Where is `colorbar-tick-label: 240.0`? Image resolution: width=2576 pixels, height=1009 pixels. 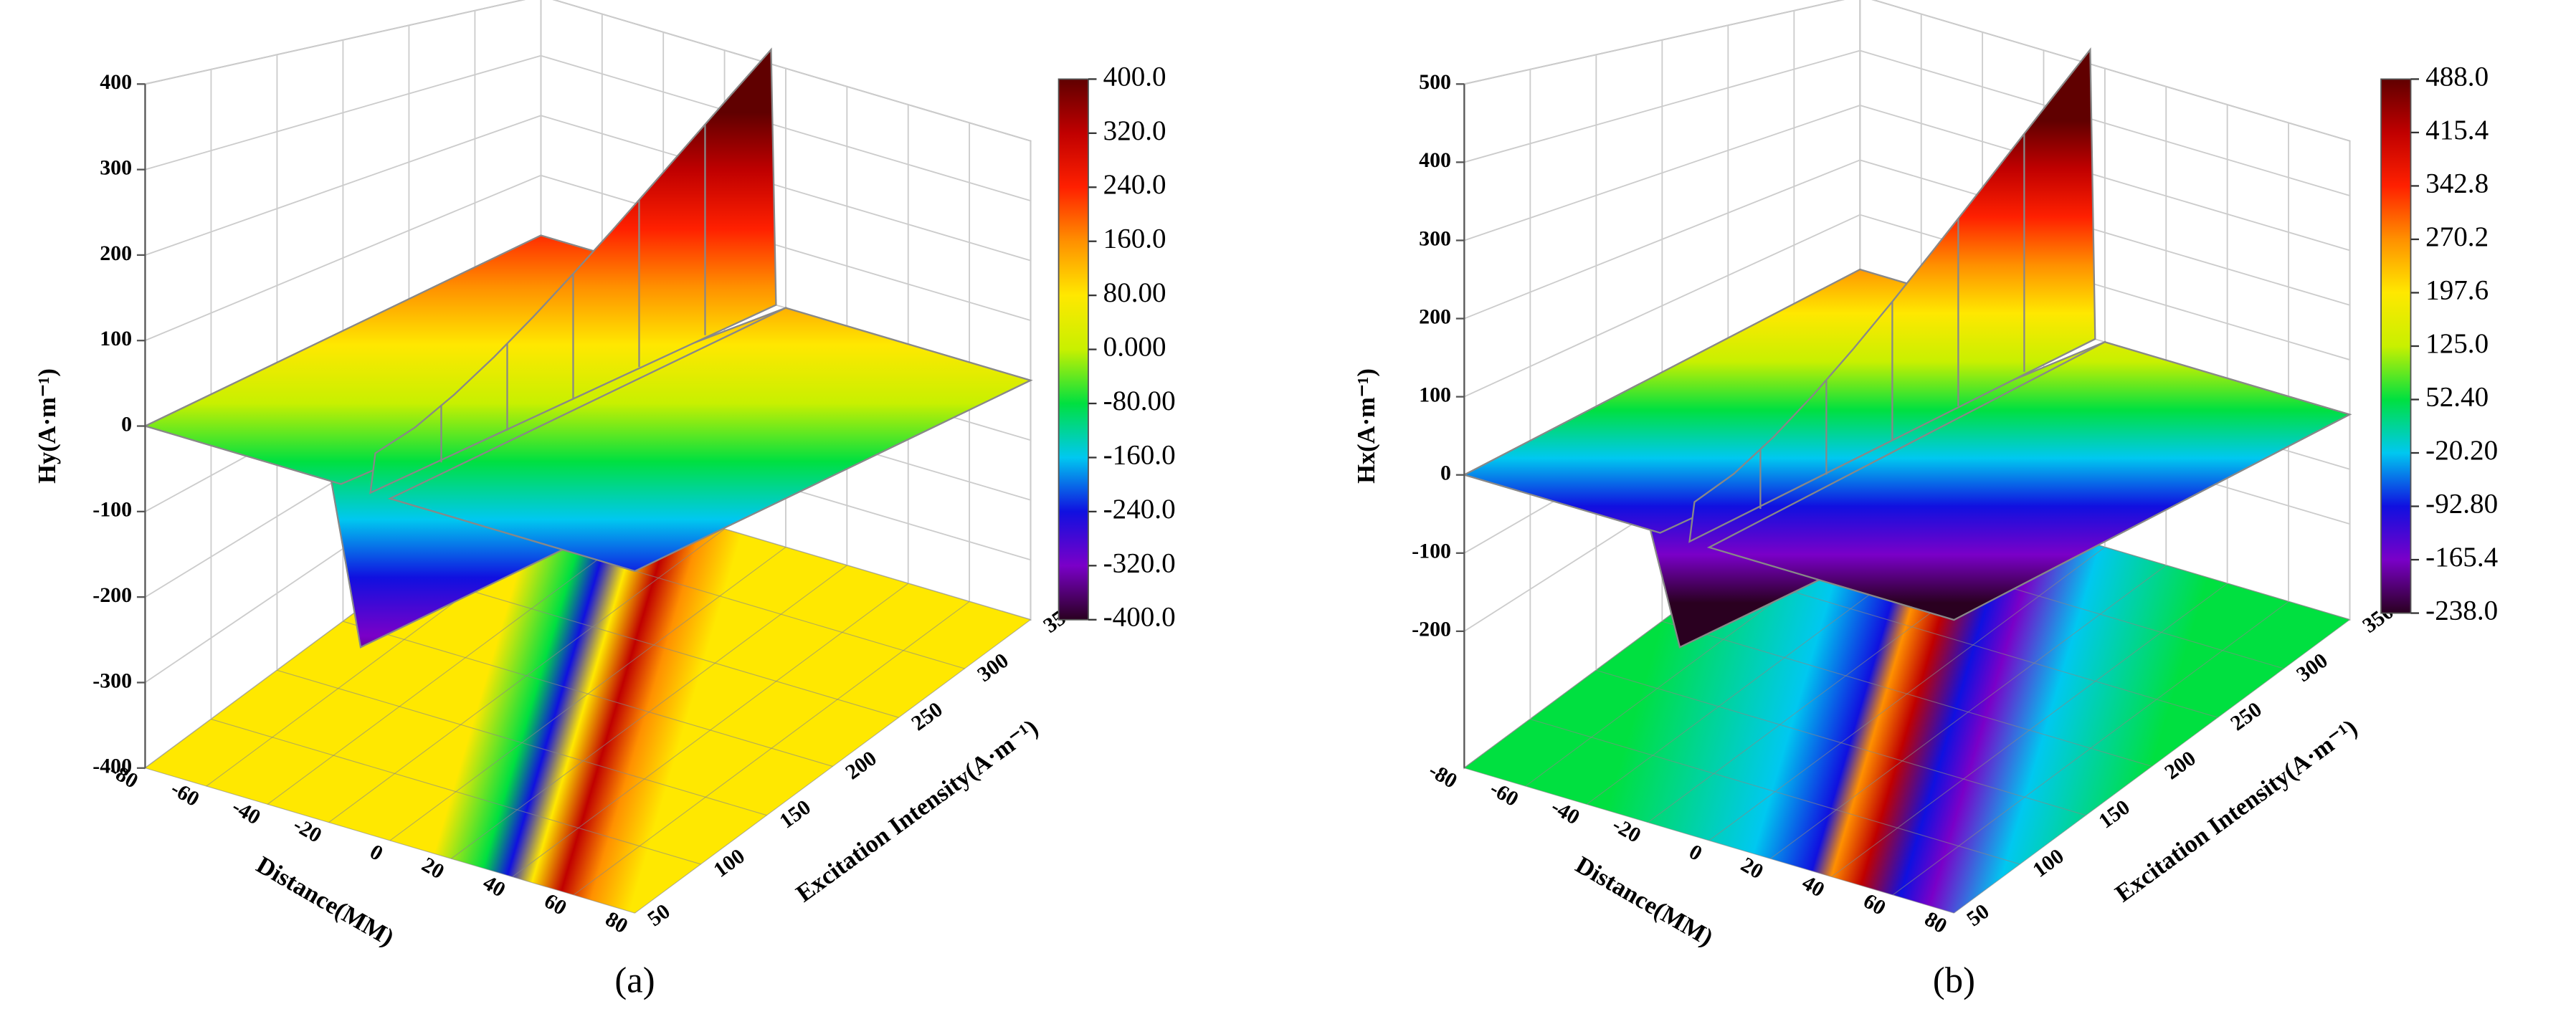
colorbar-tick-label: 240.0 is located at coordinates (1134, 185).